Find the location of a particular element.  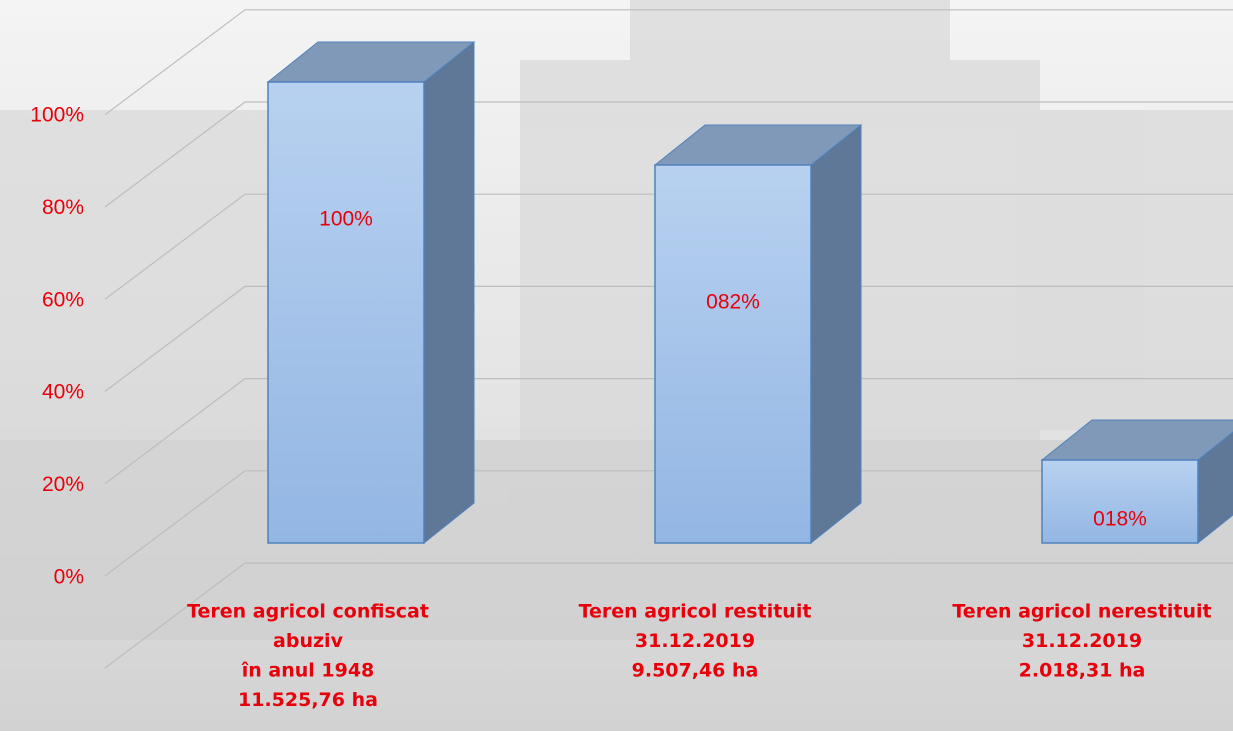

value-label: 018% is located at coordinates (1120, 519).